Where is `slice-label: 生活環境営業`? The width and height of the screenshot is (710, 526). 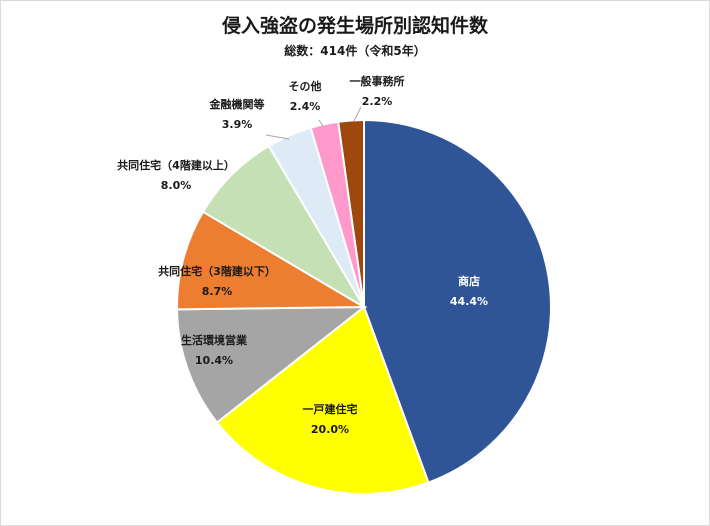 slice-label: 生活環境営業 is located at coordinates (214, 340).